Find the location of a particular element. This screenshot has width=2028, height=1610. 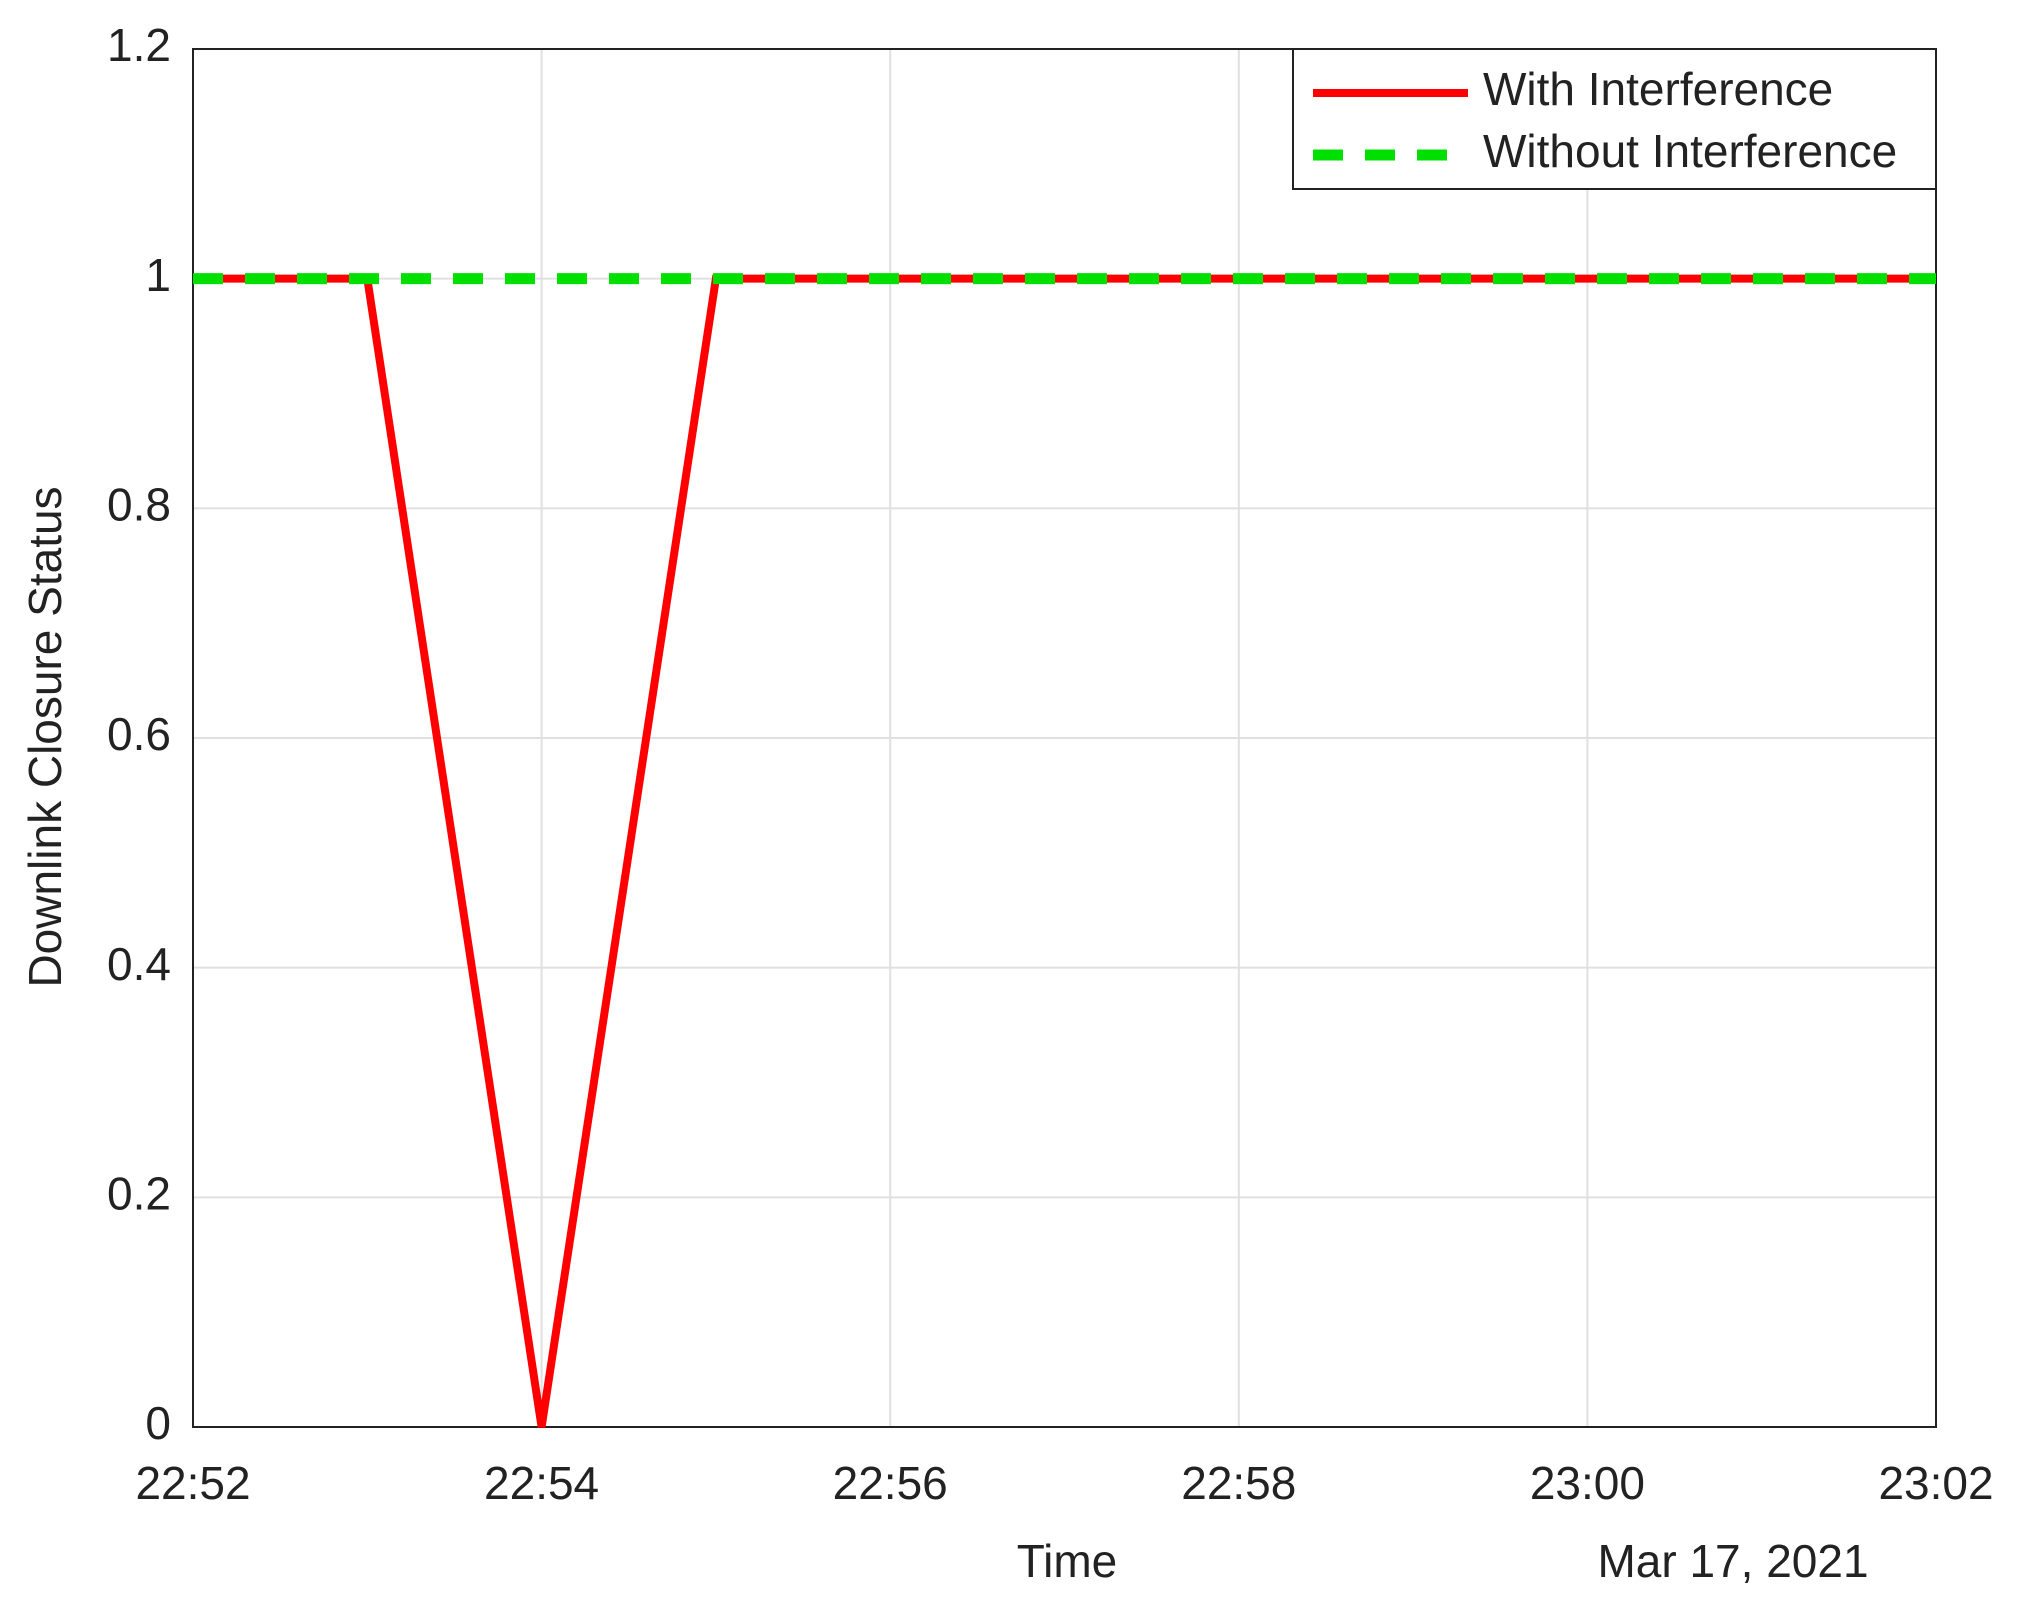

legend-label: With Interference is located at coordinates (1658, 89).